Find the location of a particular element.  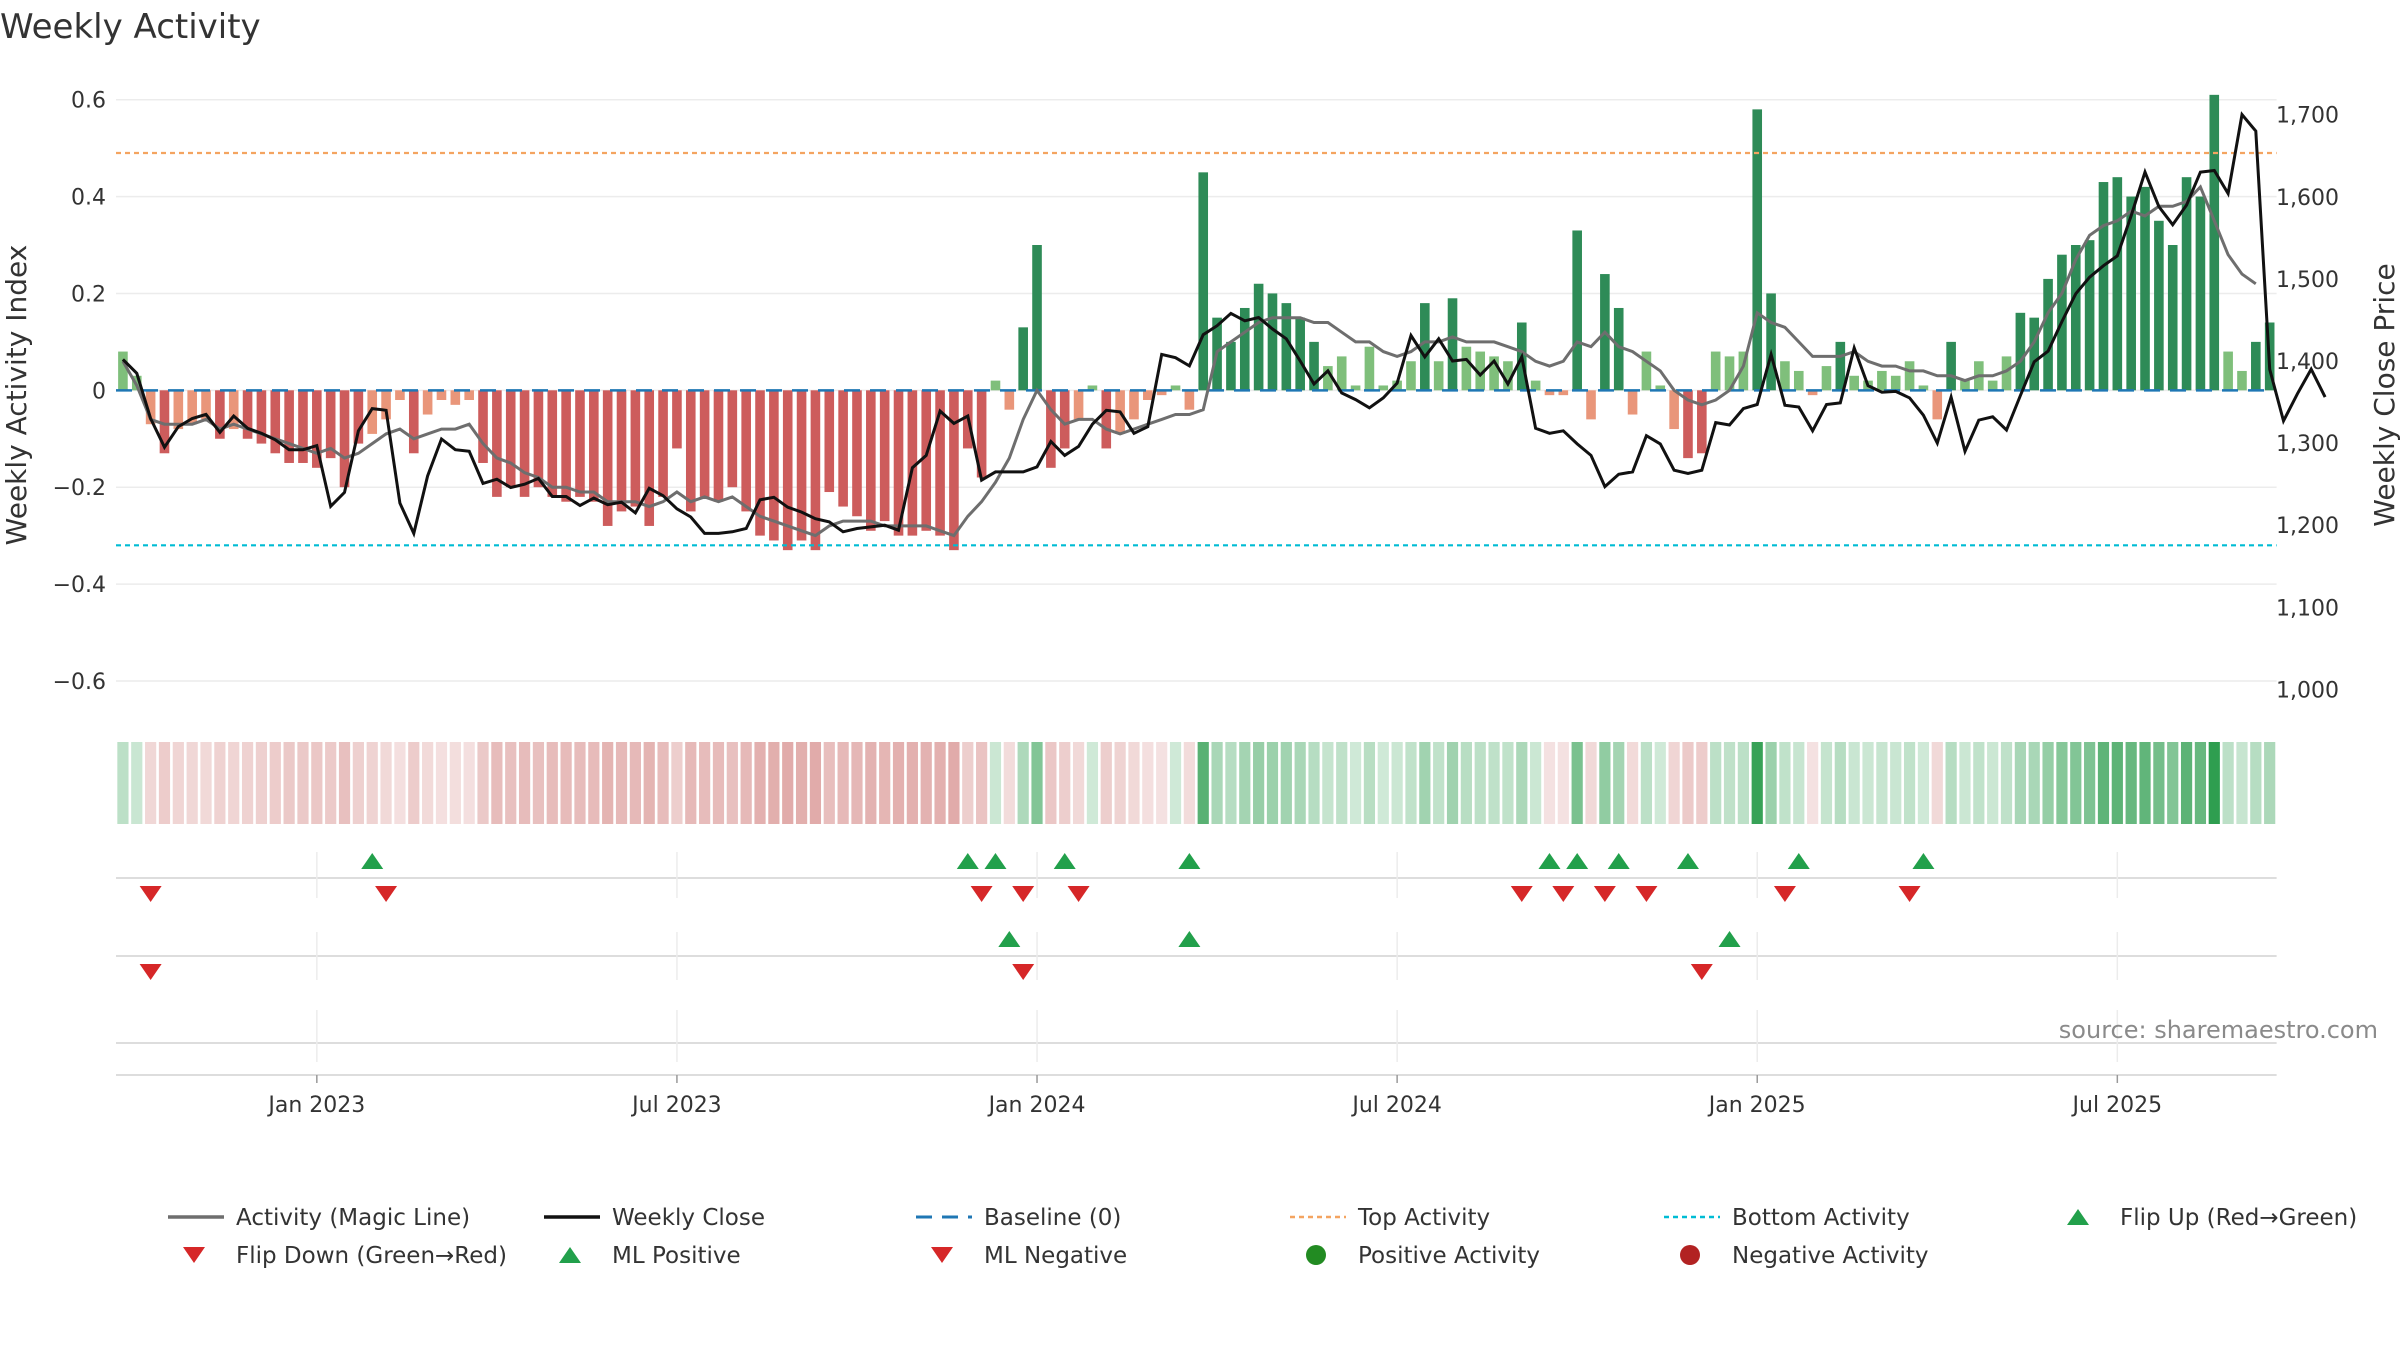

x-tick-label: Jul 2024 is located at coordinates (1396, 1105).